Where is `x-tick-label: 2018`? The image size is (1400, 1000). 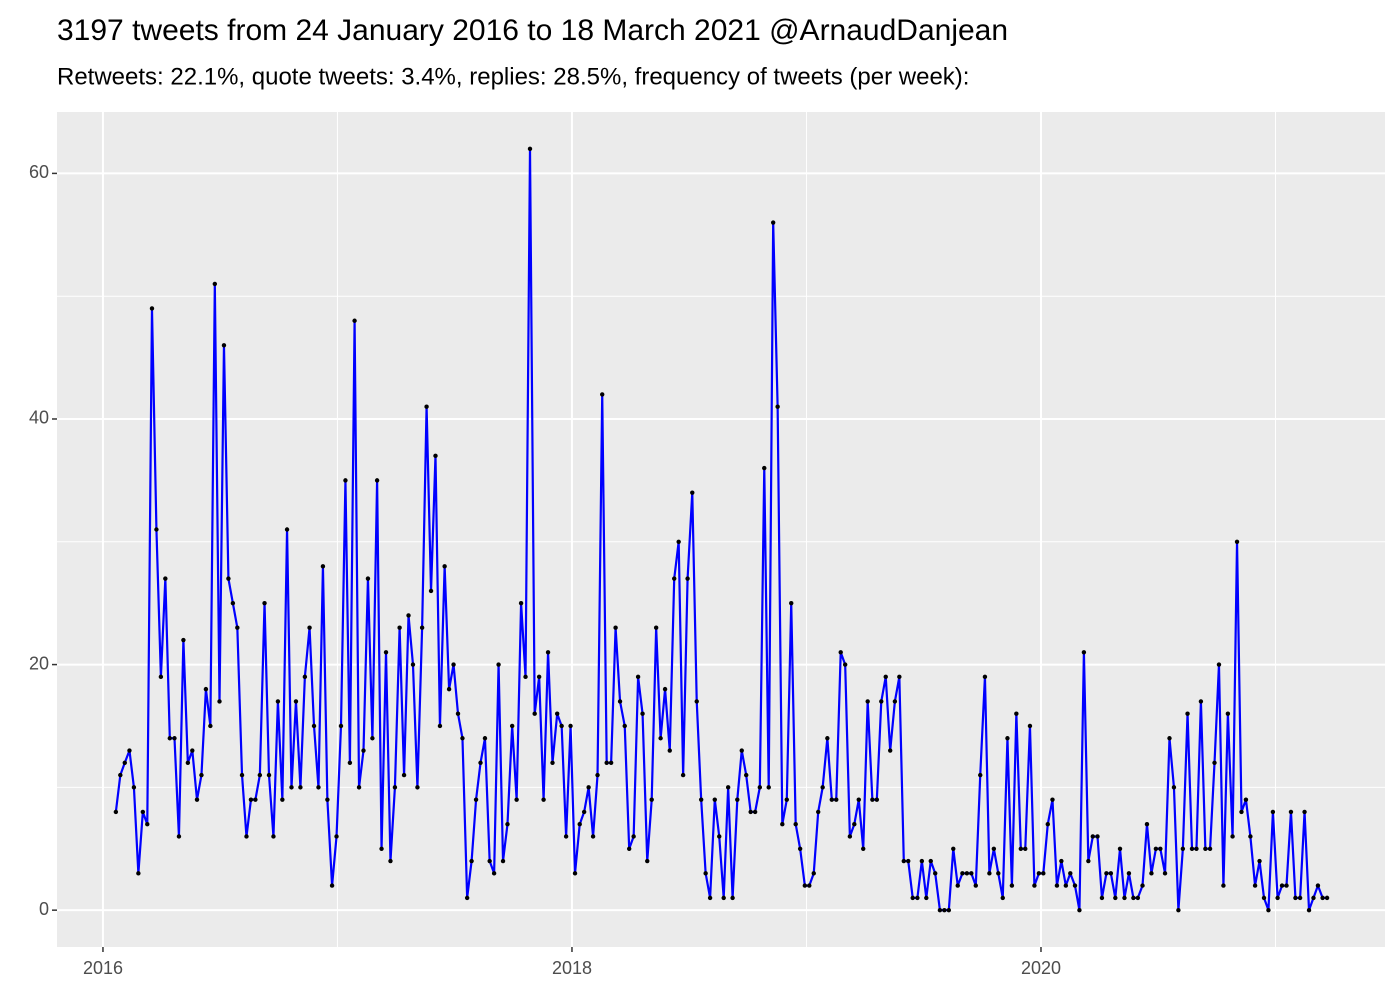
x-tick-label: 2018 is located at coordinates (572, 968).